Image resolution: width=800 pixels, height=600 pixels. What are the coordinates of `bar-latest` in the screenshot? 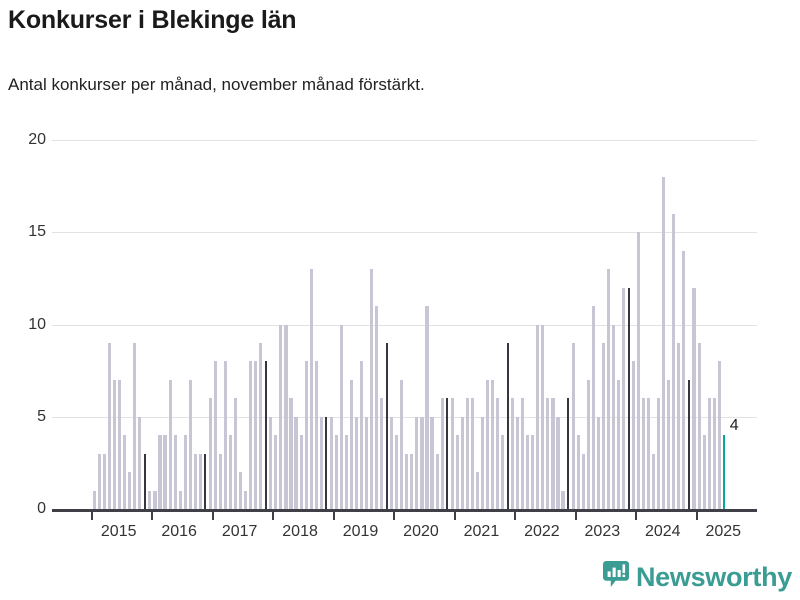 It's located at (724, 472).